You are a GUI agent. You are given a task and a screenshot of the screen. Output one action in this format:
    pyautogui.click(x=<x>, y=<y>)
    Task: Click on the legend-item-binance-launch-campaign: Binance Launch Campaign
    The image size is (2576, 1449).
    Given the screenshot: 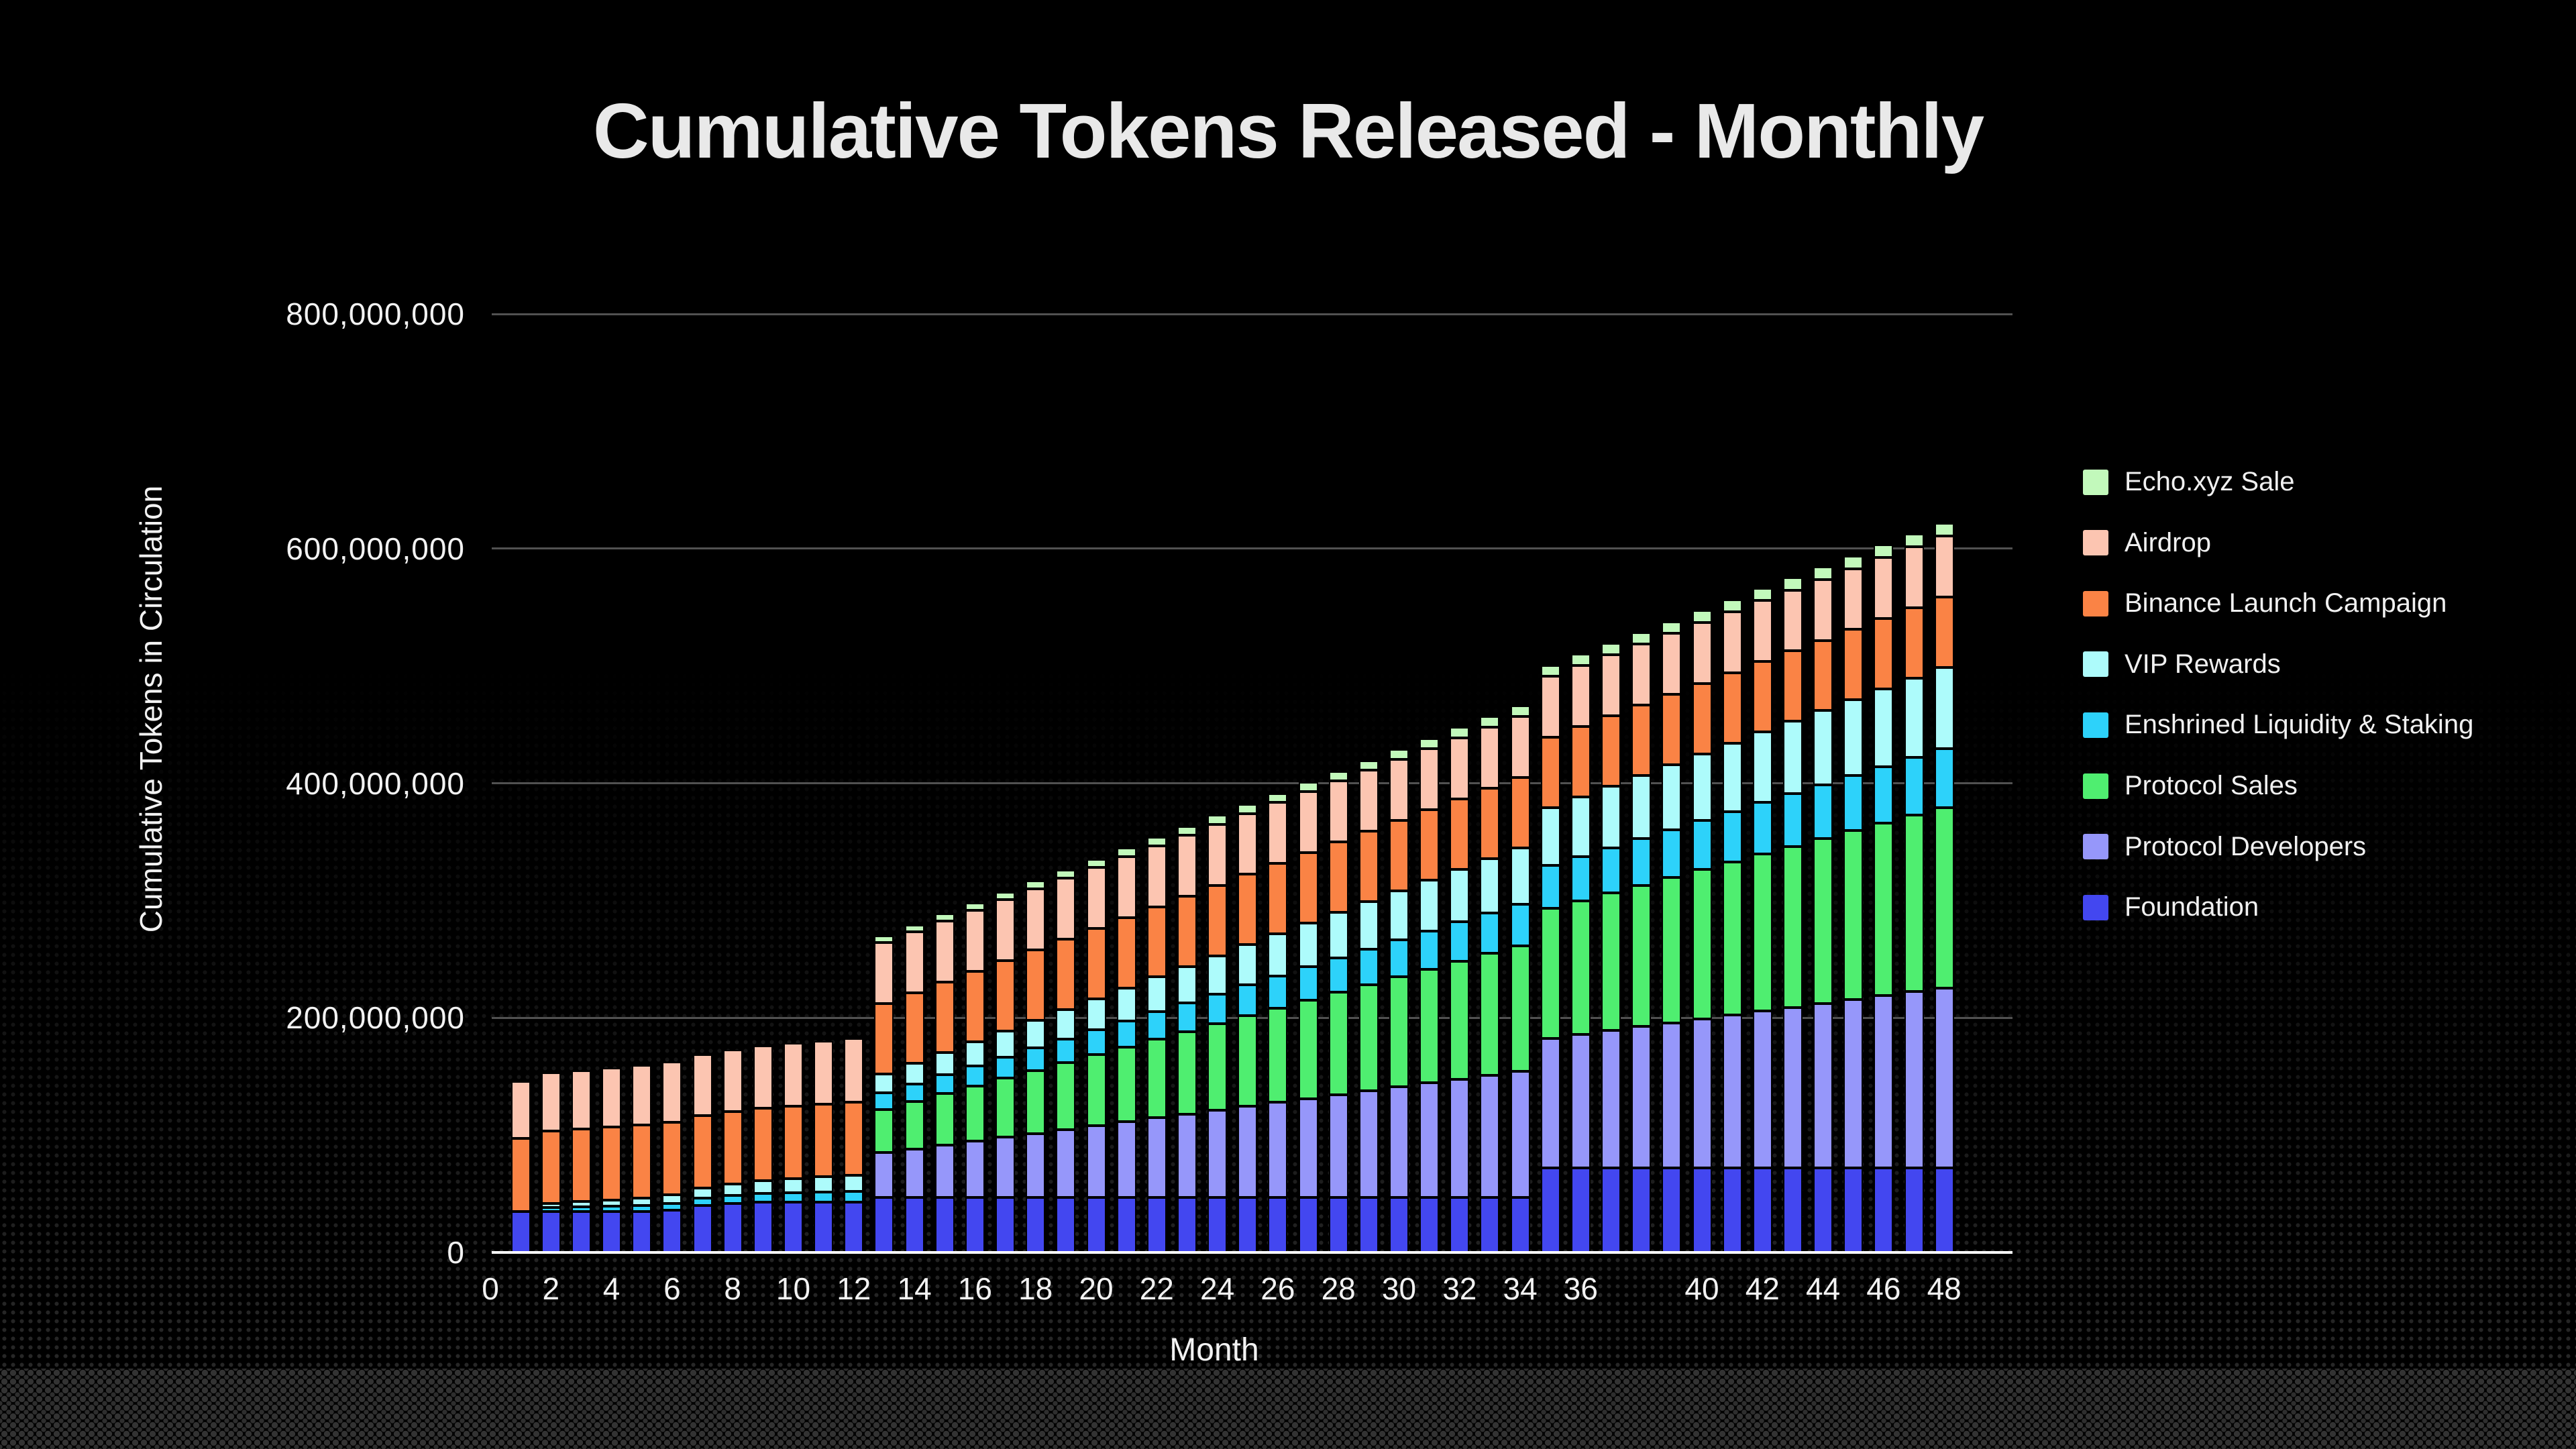 What is the action you would take?
    pyautogui.click(x=2265, y=603)
    